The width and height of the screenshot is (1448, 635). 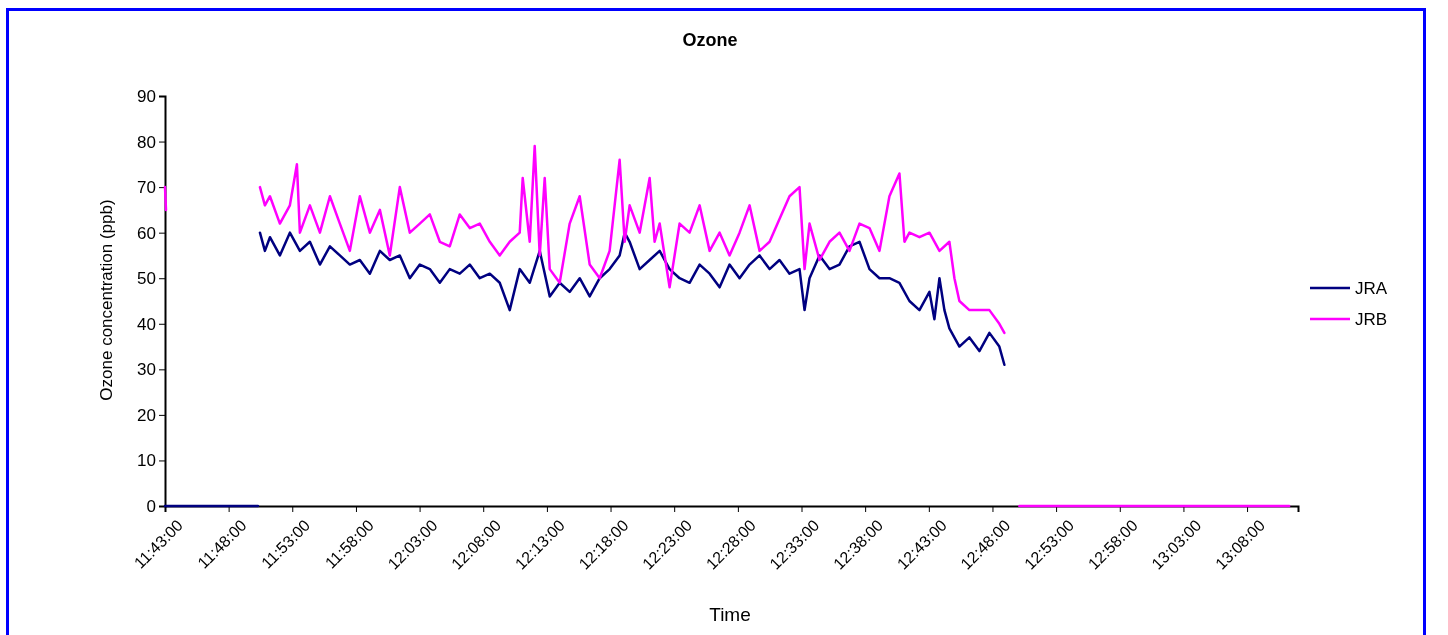 I want to click on y-tick-label: 40, so click(x=146, y=324).